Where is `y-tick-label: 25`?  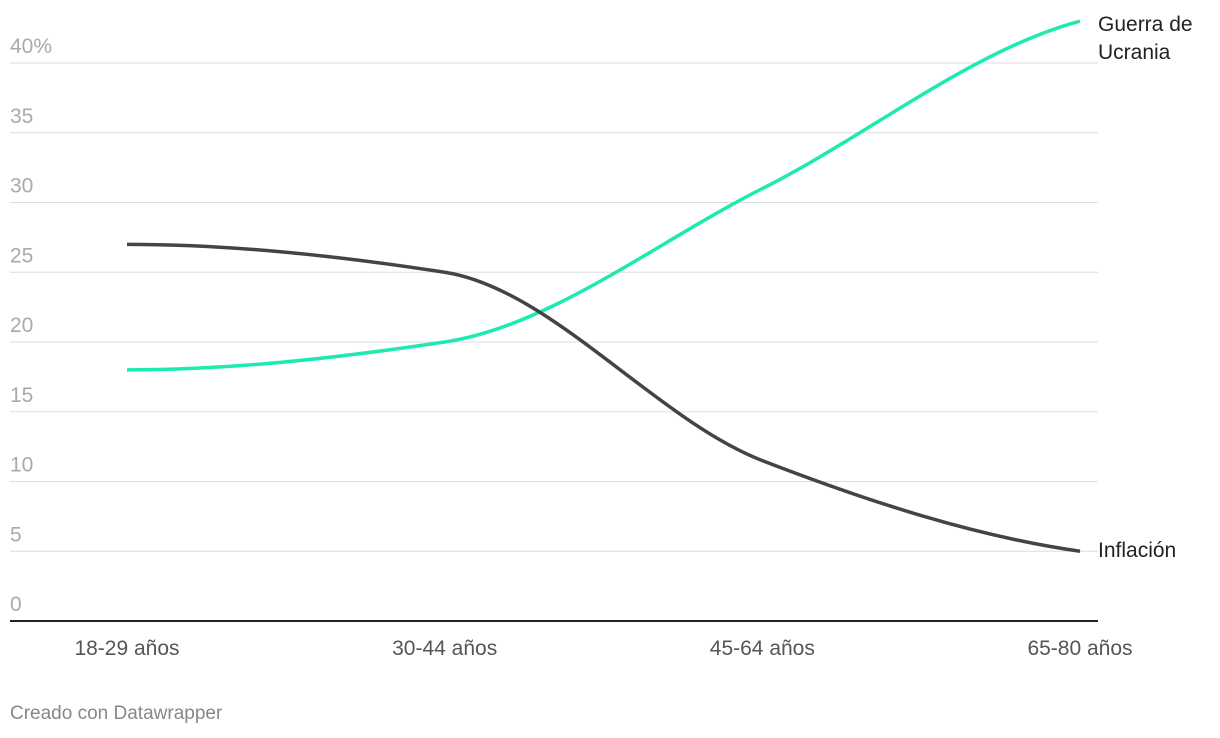 y-tick-label: 25 is located at coordinates (21, 255).